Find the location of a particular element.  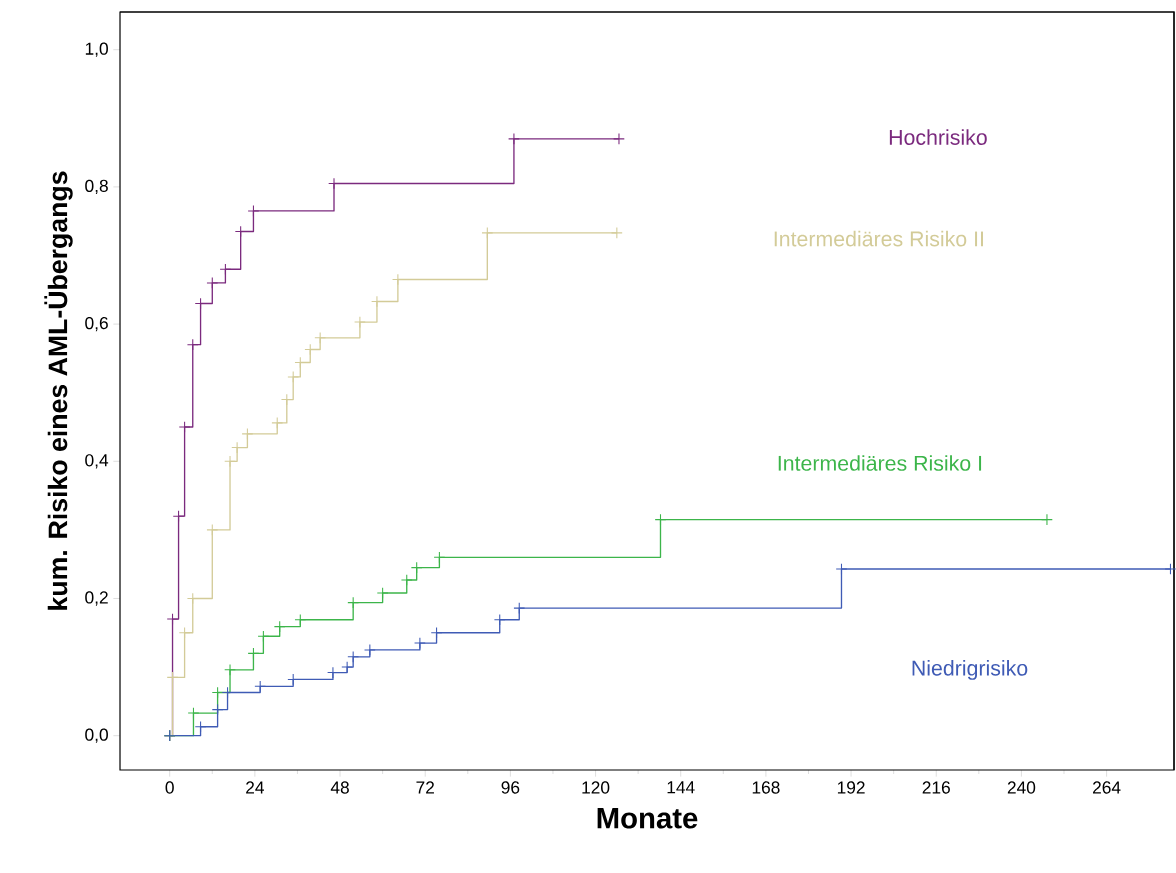

text: Intermediäres Risiko I is located at coordinates (880, 463).